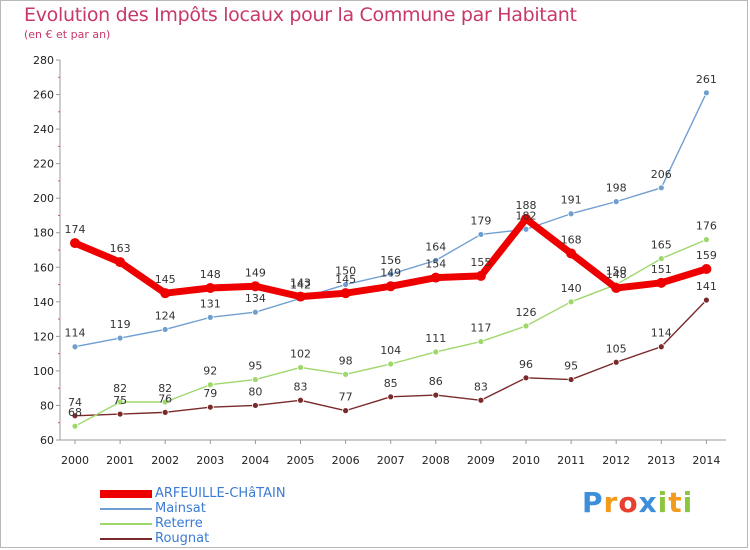 This screenshot has height=550, width=750. What do you see at coordinates (571, 200) in the screenshot?
I see `data-label: 191` at bounding box center [571, 200].